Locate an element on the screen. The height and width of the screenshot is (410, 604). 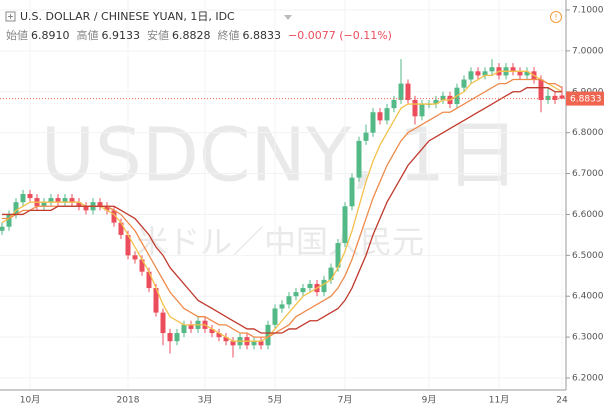
symbol-title: U.S. DOLLAR / CHINESE YUAN, 1日, IDC is located at coordinates (127, 16).